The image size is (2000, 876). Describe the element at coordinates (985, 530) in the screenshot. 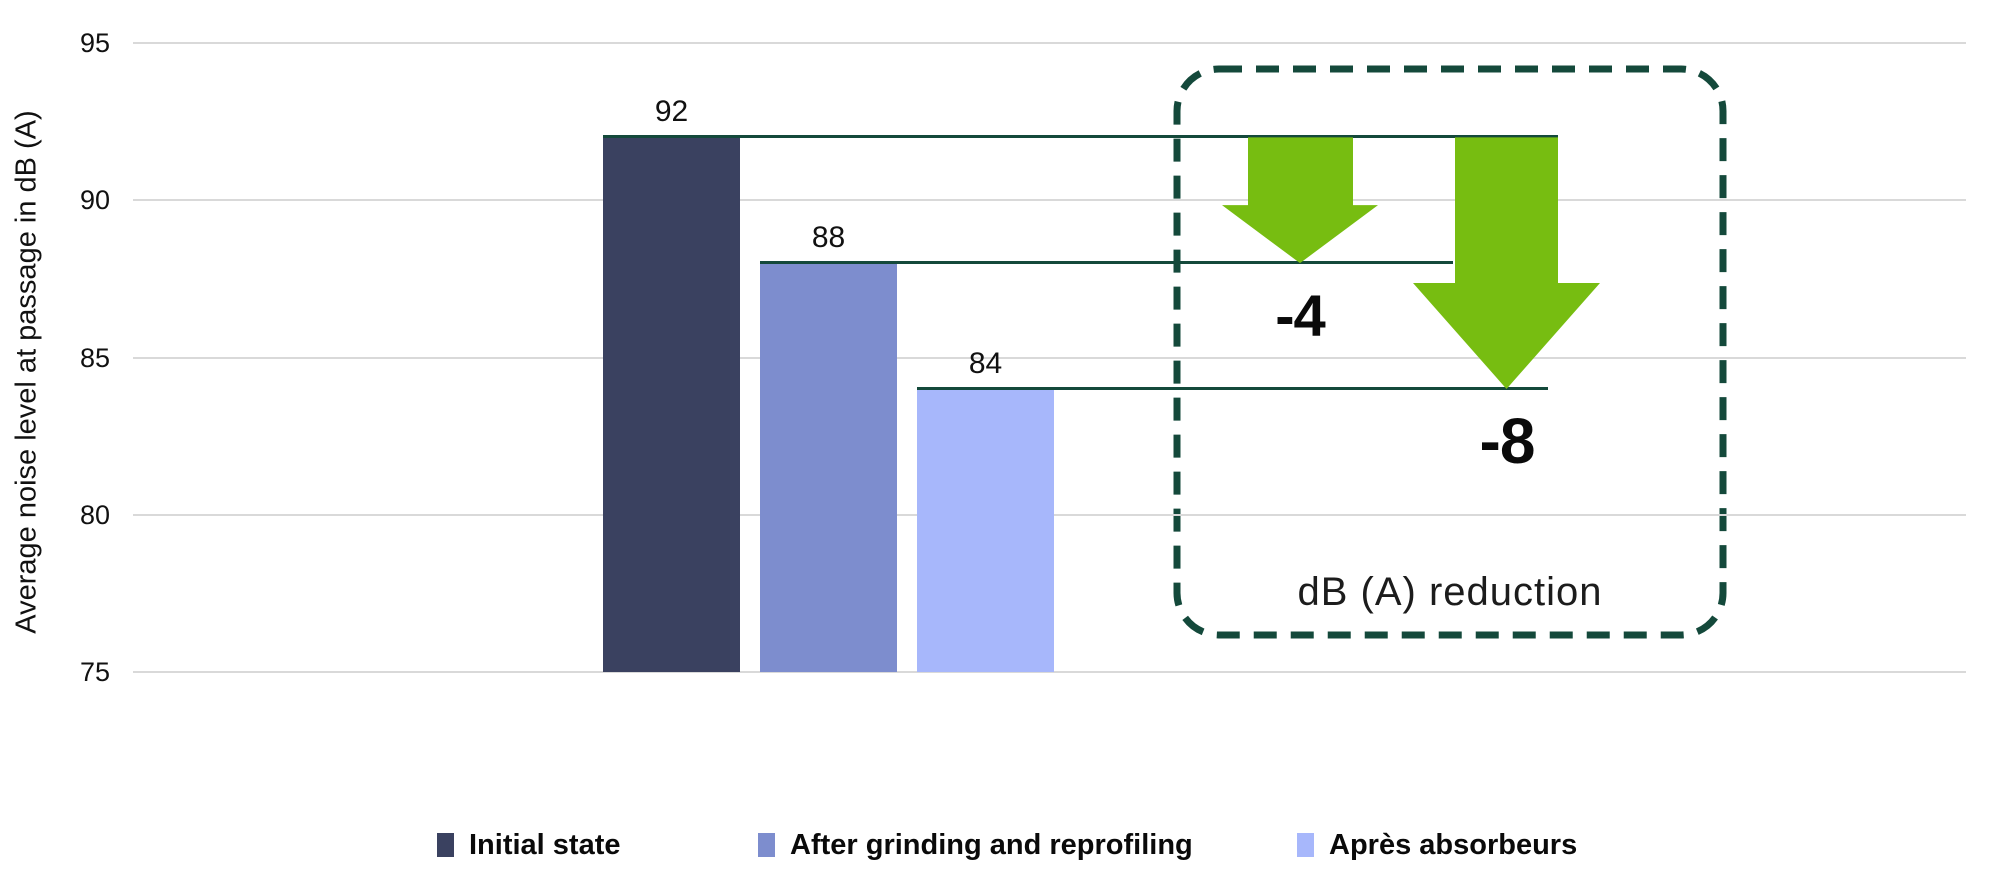

I see `bar-apr-s-absorbeurs` at that location.